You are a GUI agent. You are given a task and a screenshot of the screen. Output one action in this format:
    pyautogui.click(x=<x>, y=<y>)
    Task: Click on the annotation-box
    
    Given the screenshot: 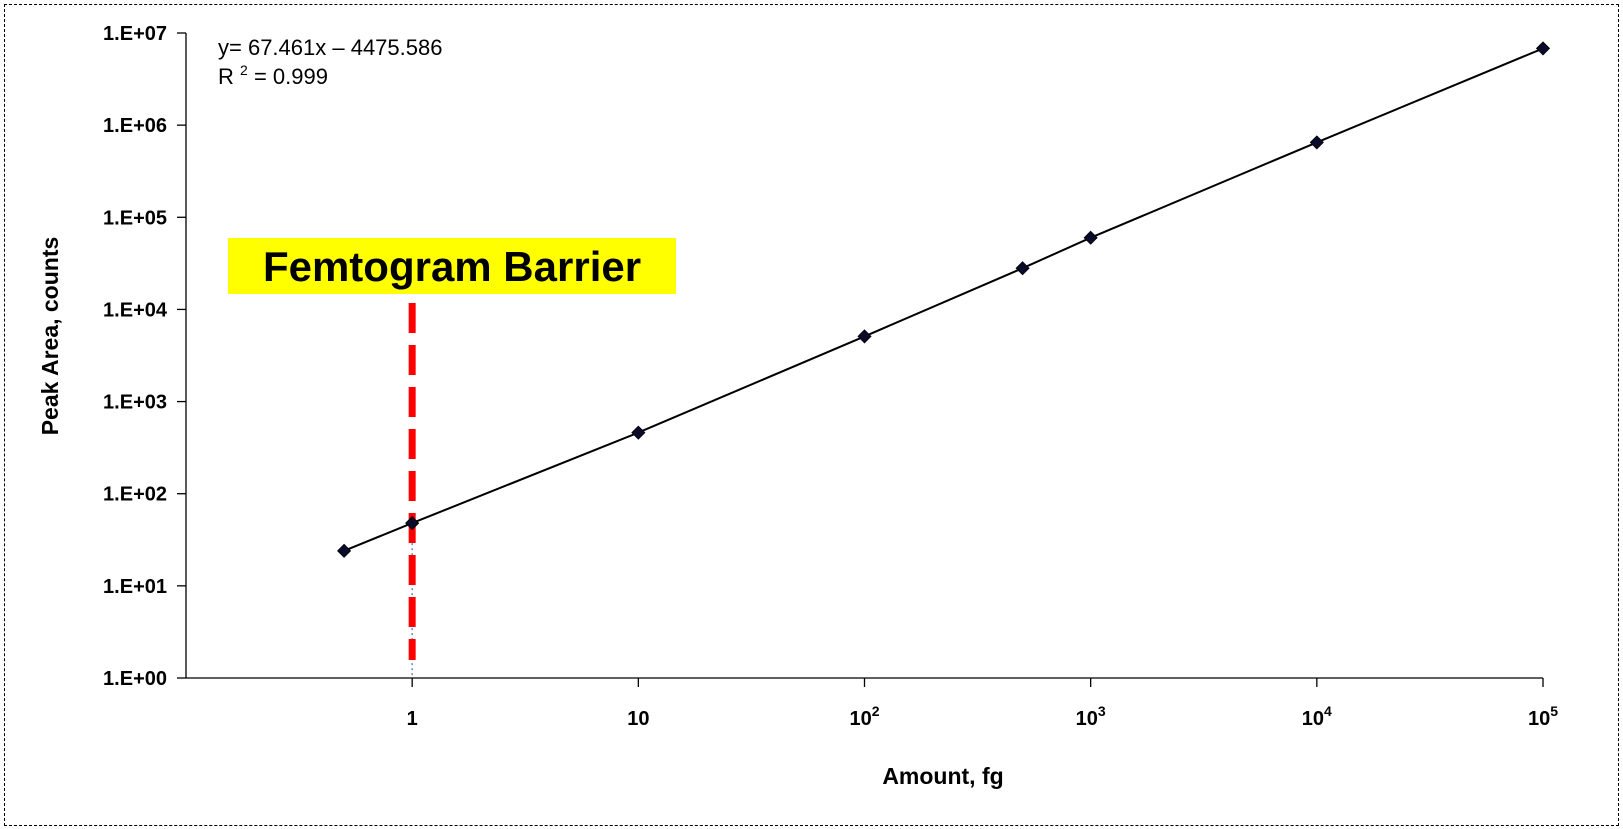 What is the action you would take?
    pyautogui.click(x=452, y=266)
    